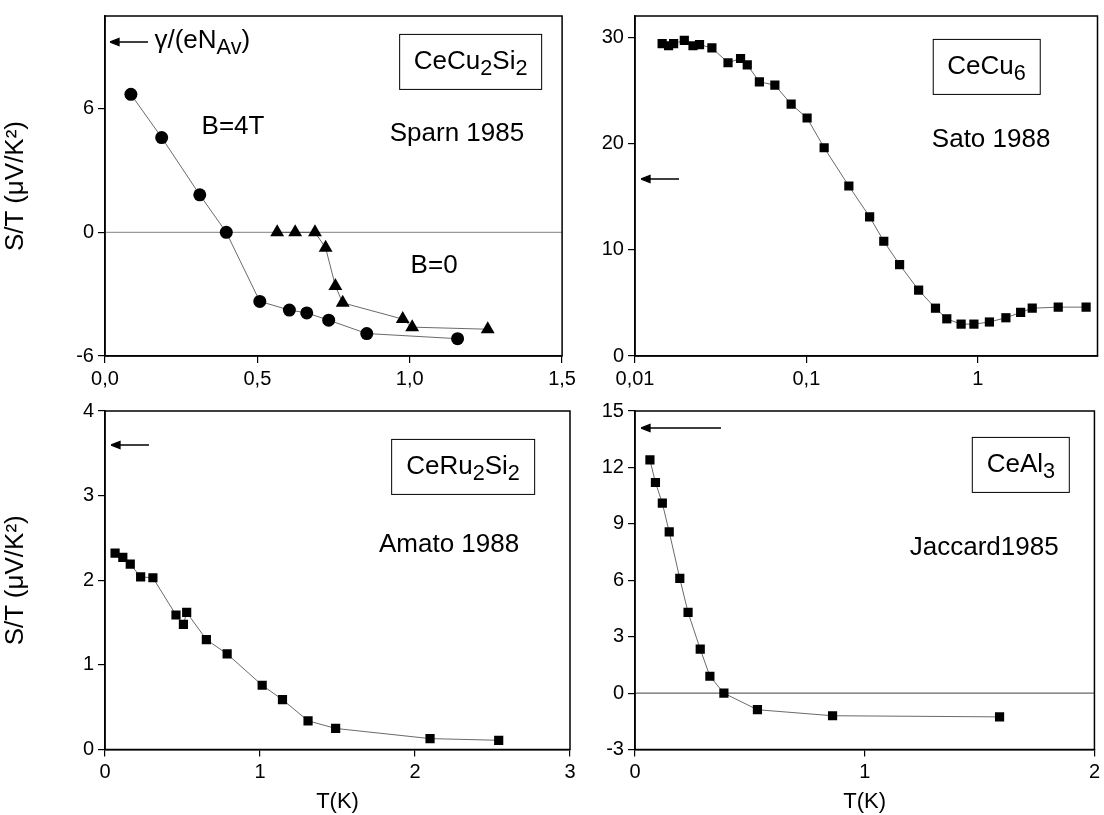 The height and width of the screenshot is (815, 1104). Describe the element at coordinates (457, 132) in the screenshot. I see `annotation: Sparn 1985` at that location.